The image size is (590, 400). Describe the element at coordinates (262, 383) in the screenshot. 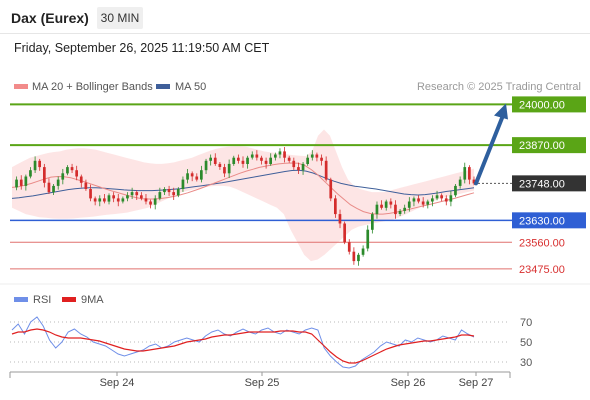

I see `time-axis-label: Sep 25` at that location.